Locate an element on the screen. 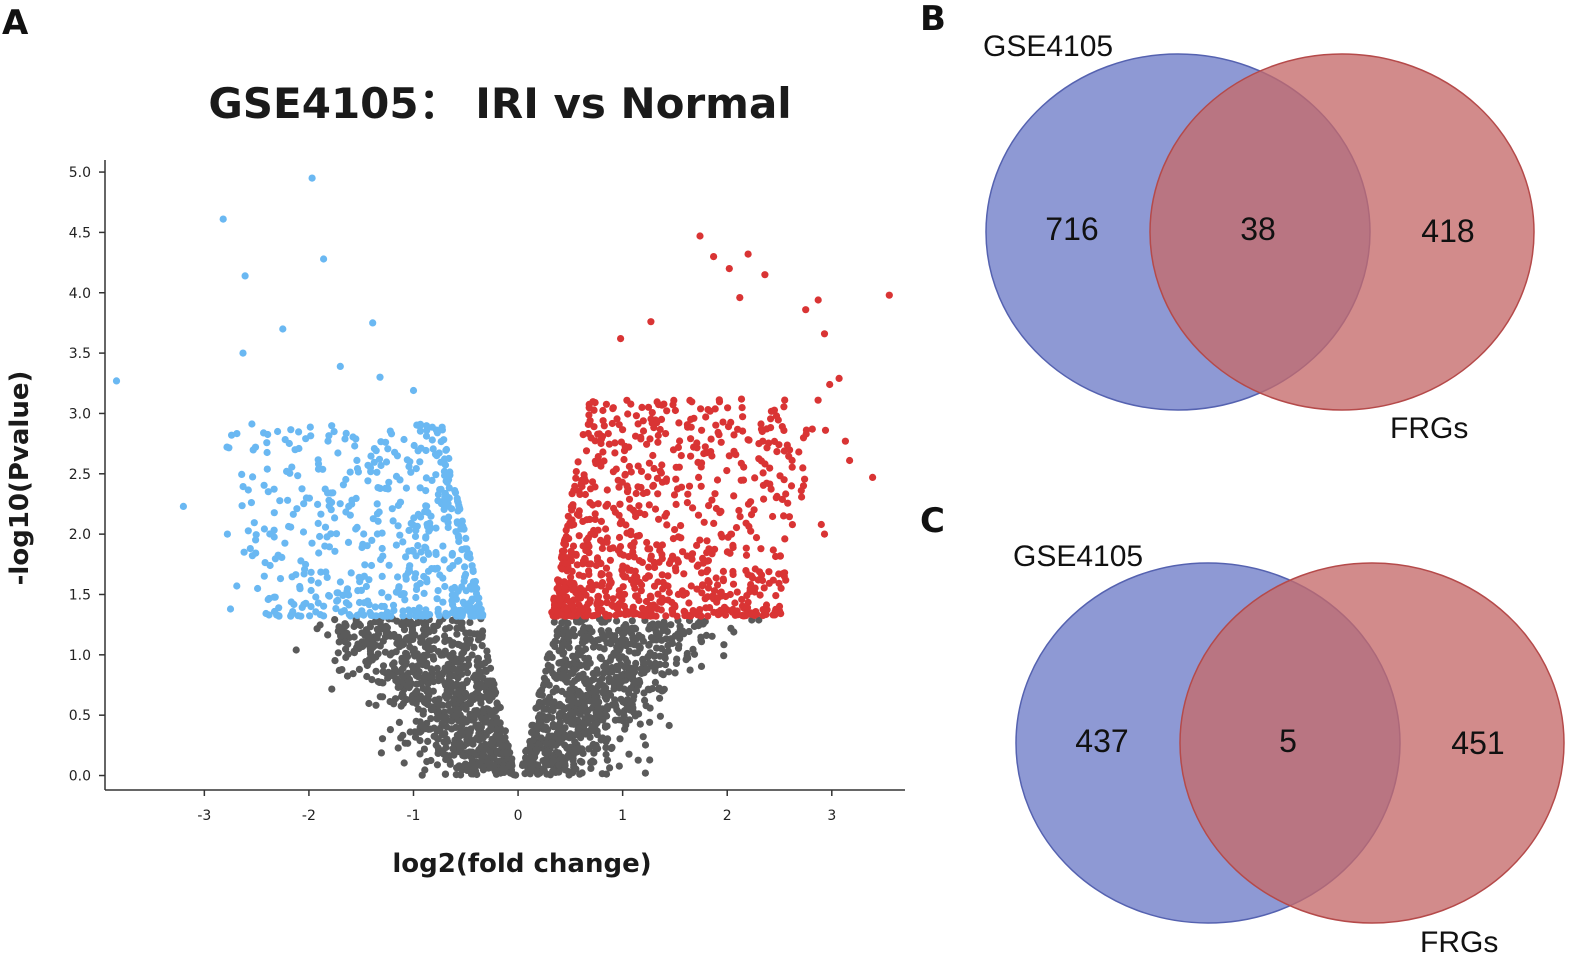 The width and height of the screenshot is (1586, 966). y-tick-label: 0.5 is located at coordinates (80, 716).